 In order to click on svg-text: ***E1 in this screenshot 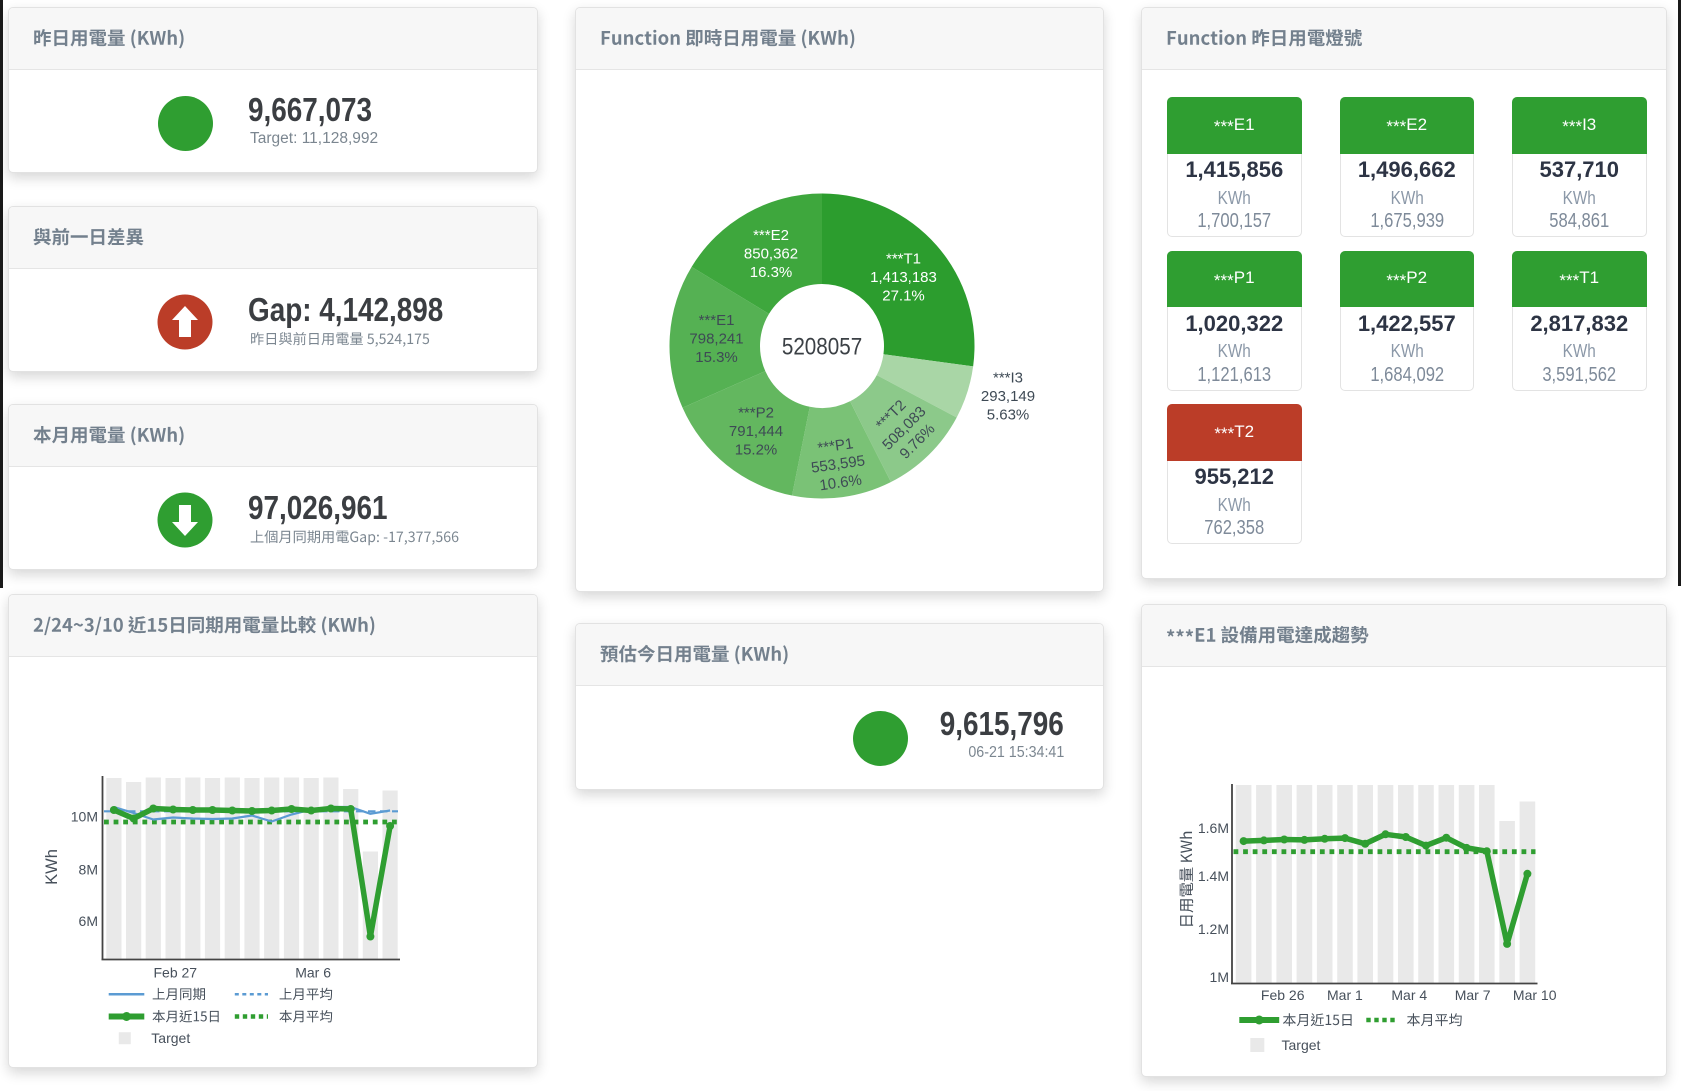, I will do `click(717, 320)`.